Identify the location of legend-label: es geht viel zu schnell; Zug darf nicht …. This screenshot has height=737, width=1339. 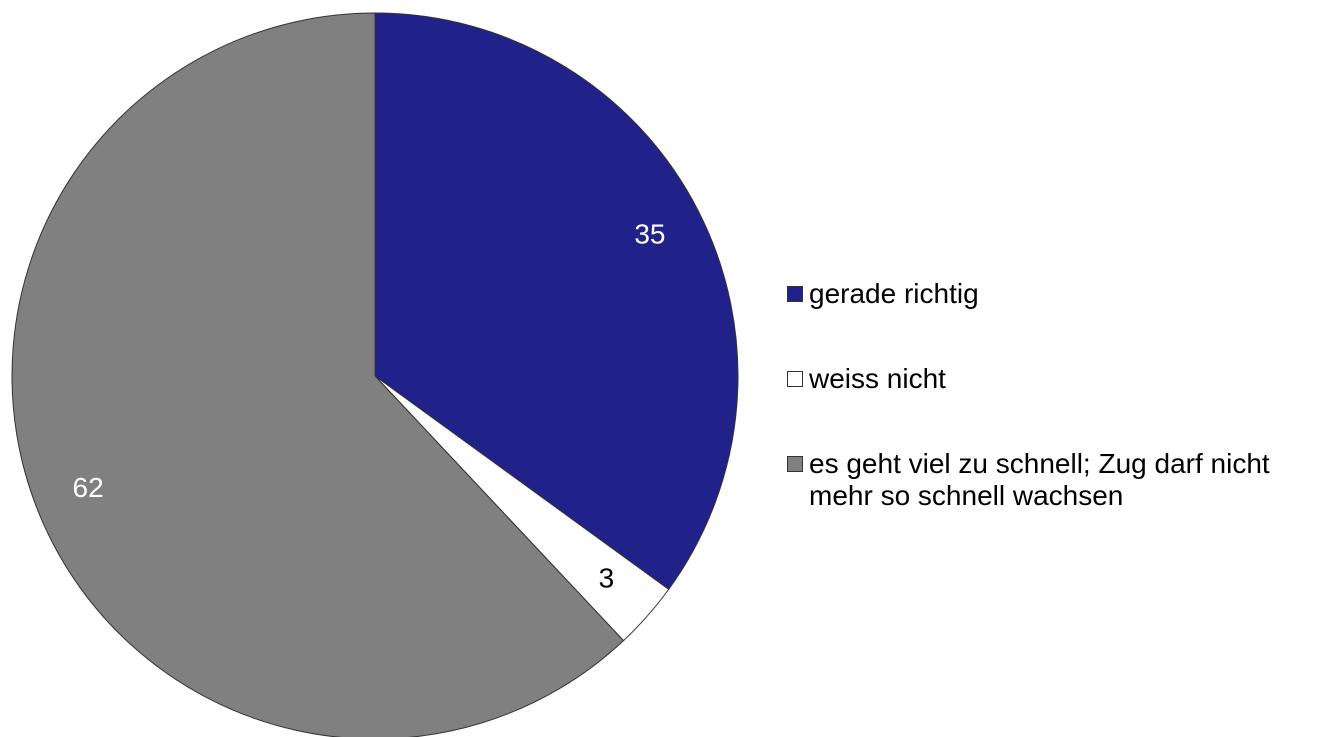
(1039, 479).